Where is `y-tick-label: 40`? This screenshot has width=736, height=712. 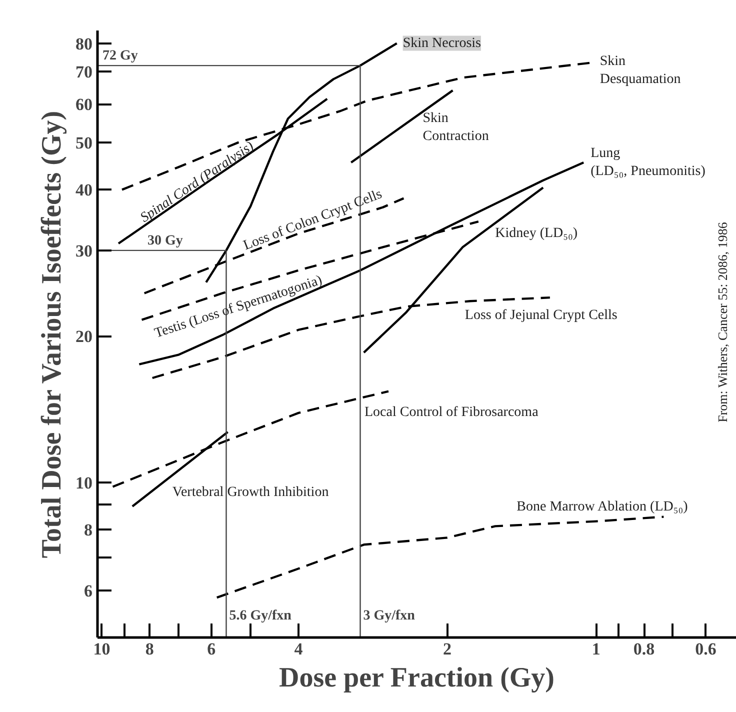 y-tick-label: 40 is located at coordinates (84, 190).